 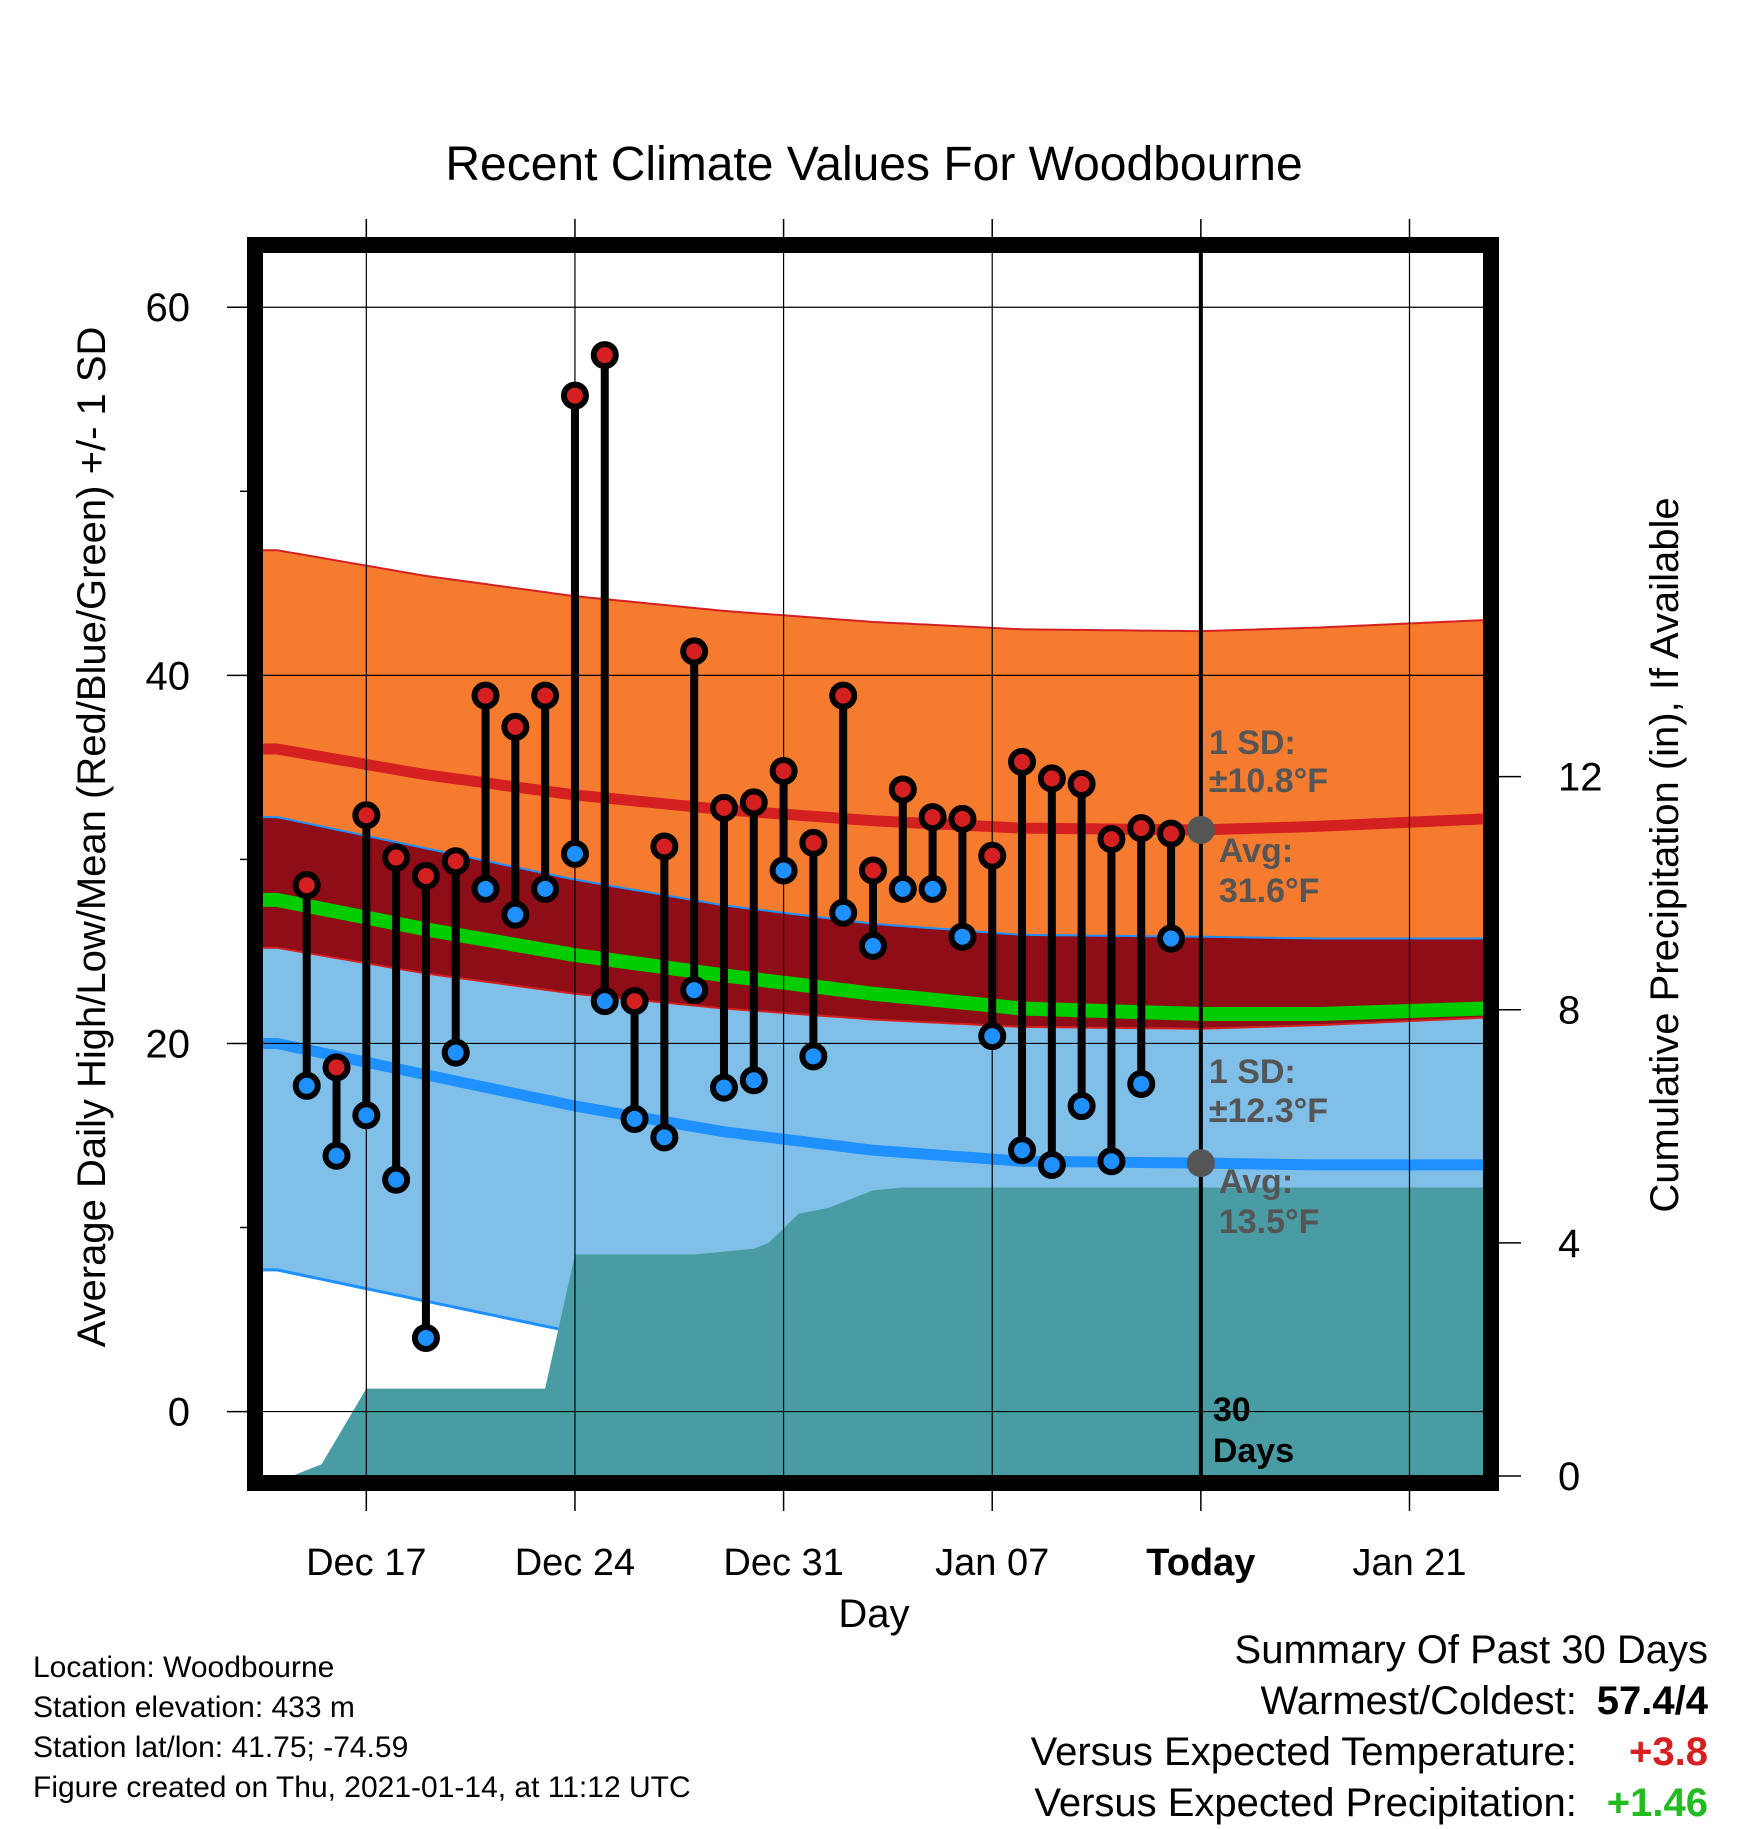 I want to click on y-tick-label-left: 60, so click(x=168, y=308).